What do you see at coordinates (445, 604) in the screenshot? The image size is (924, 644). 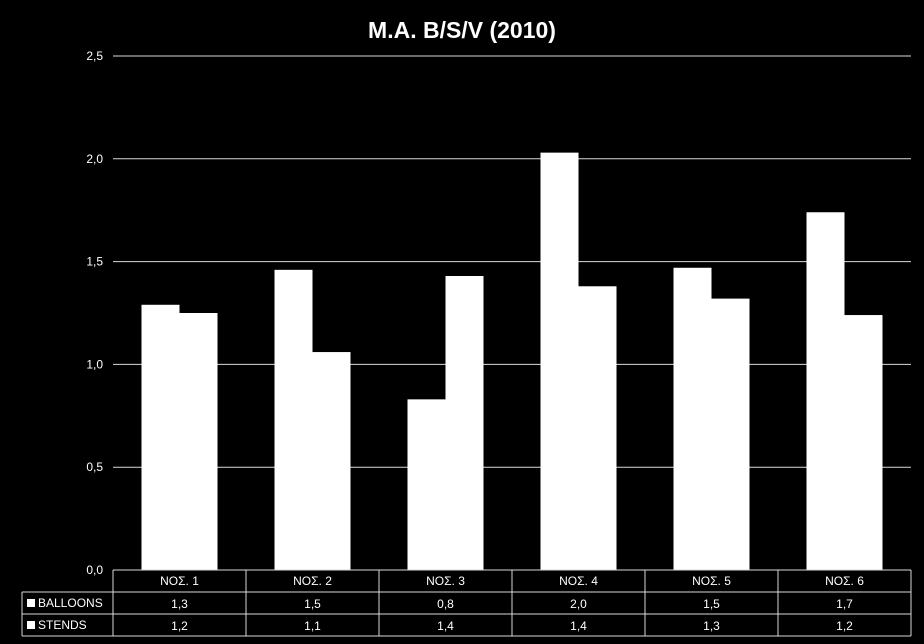 I see `data-label: 0,8` at bounding box center [445, 604].